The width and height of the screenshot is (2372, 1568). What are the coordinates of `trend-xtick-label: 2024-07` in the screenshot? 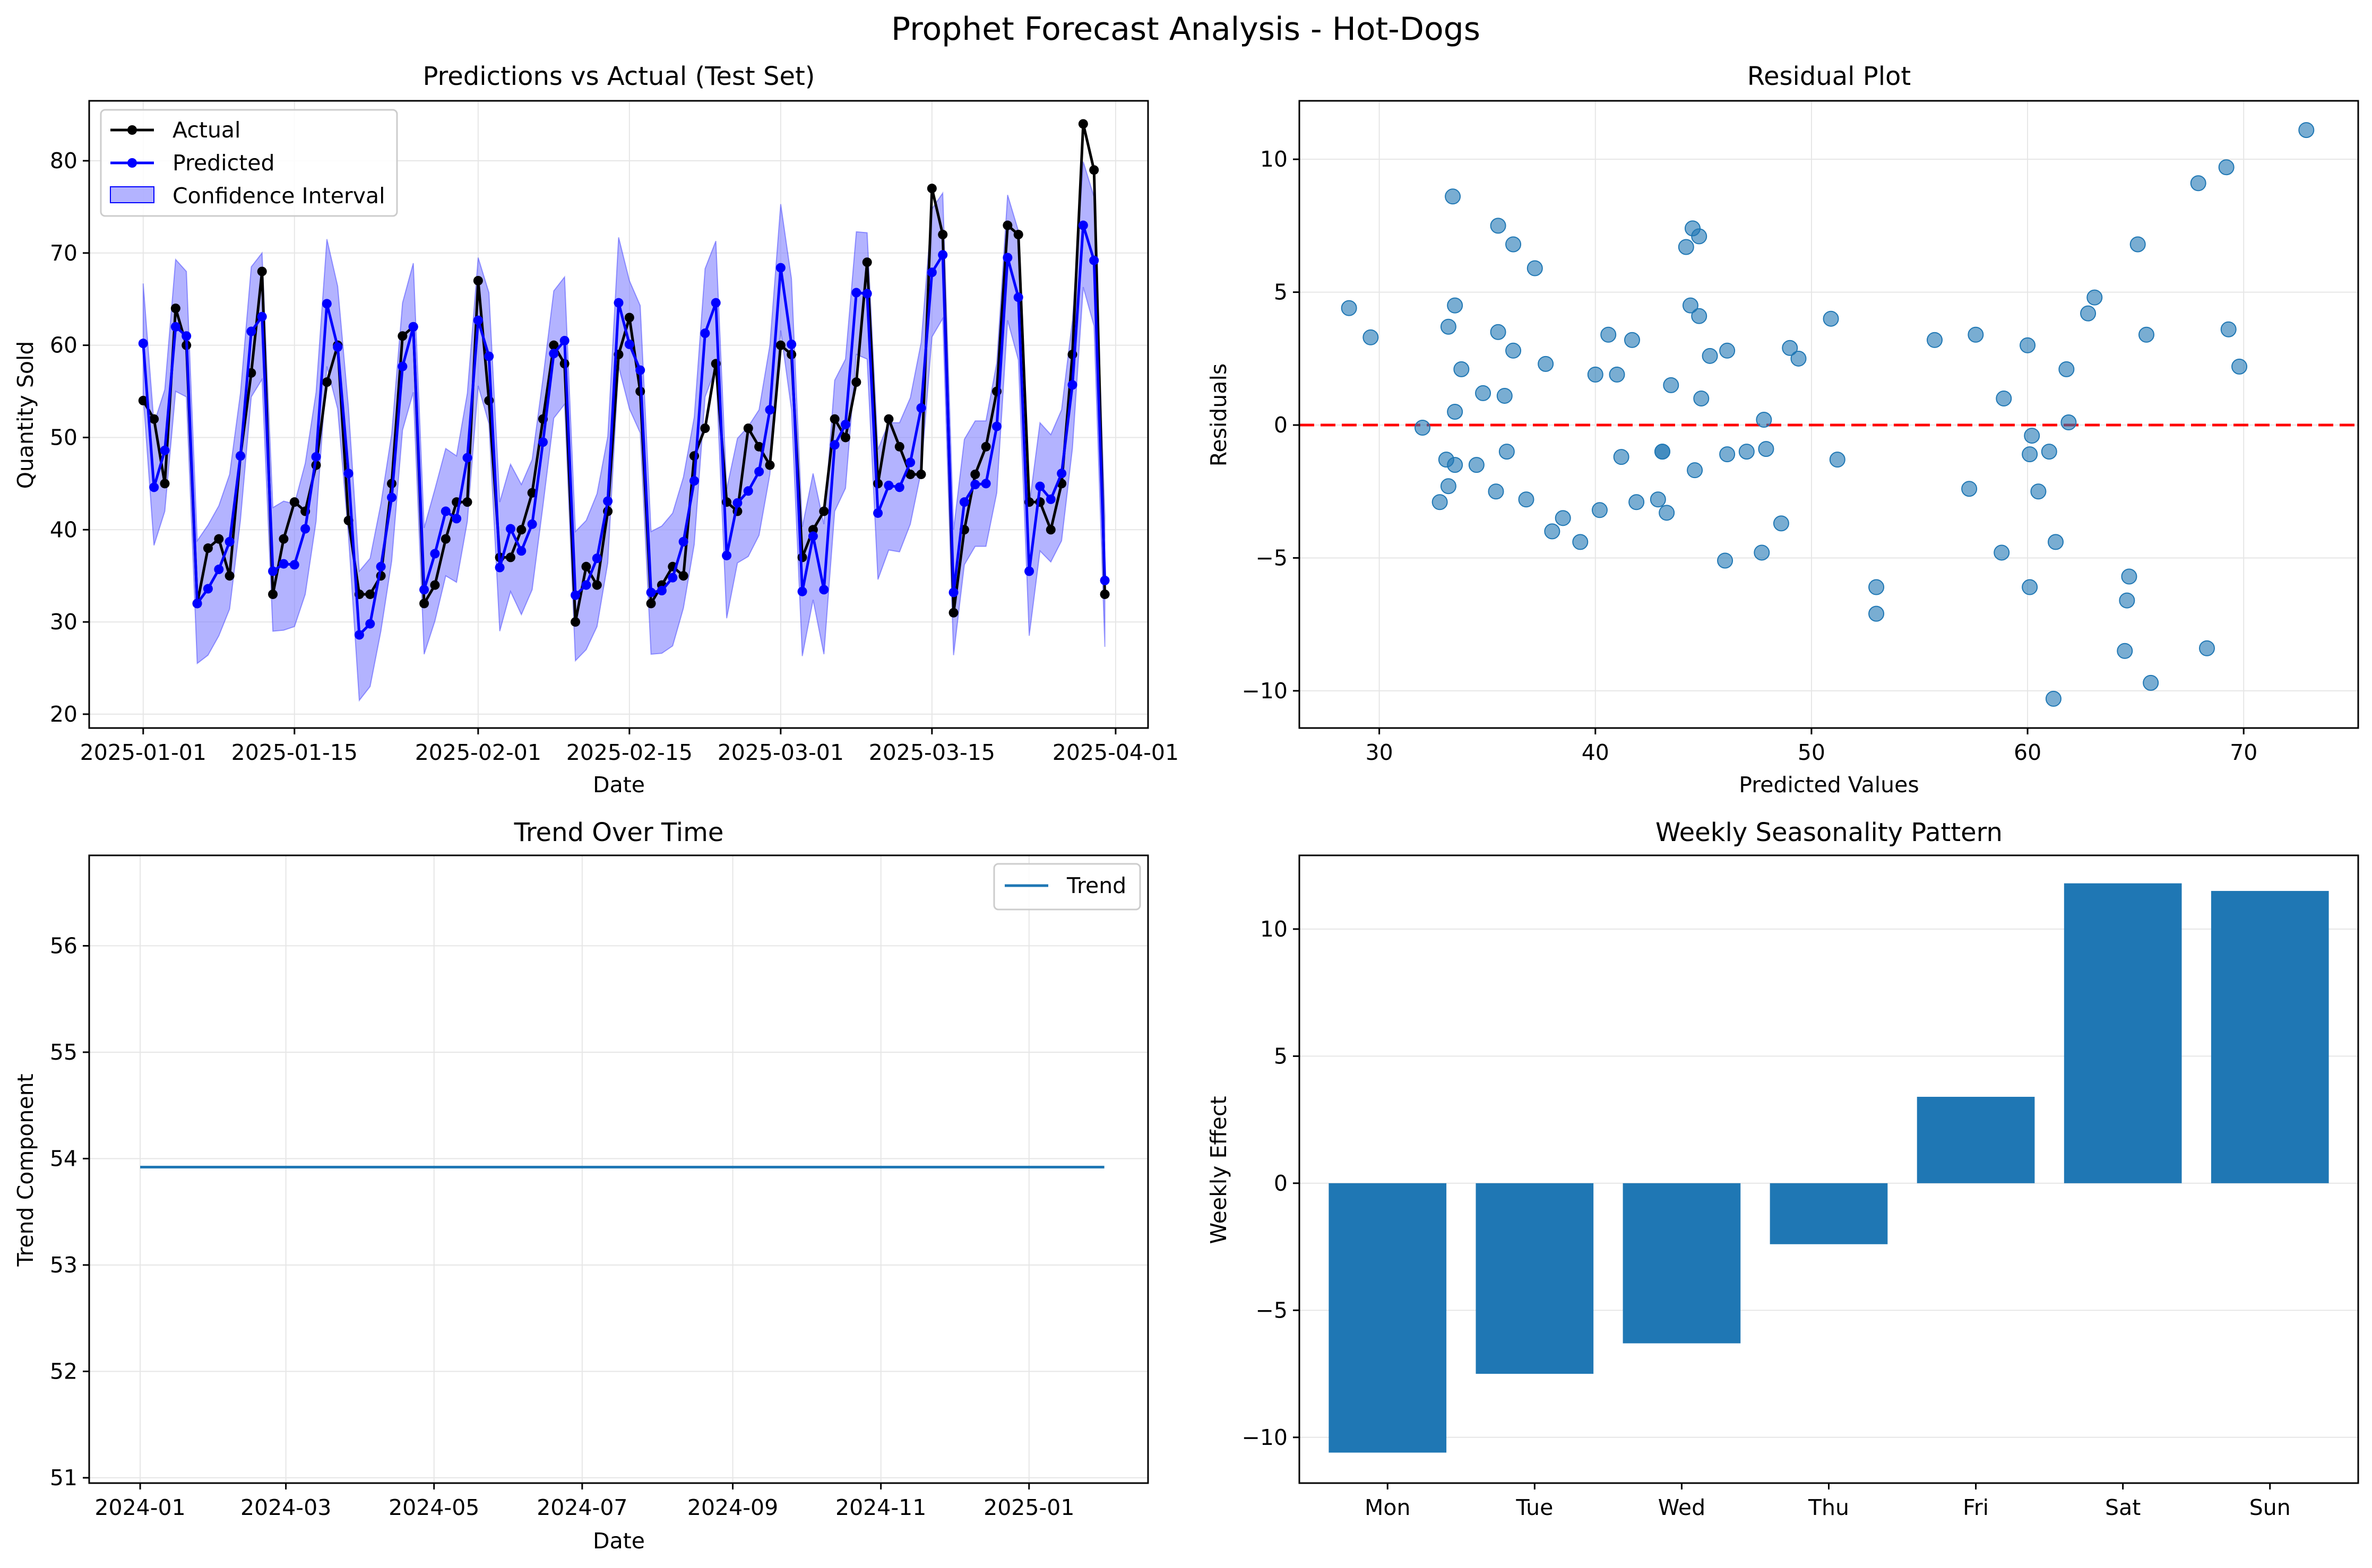 It's located at (582, 1507).